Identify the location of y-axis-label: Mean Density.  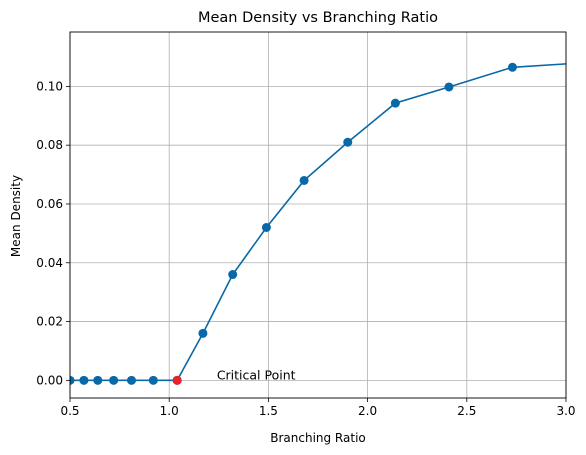
(16, 216).